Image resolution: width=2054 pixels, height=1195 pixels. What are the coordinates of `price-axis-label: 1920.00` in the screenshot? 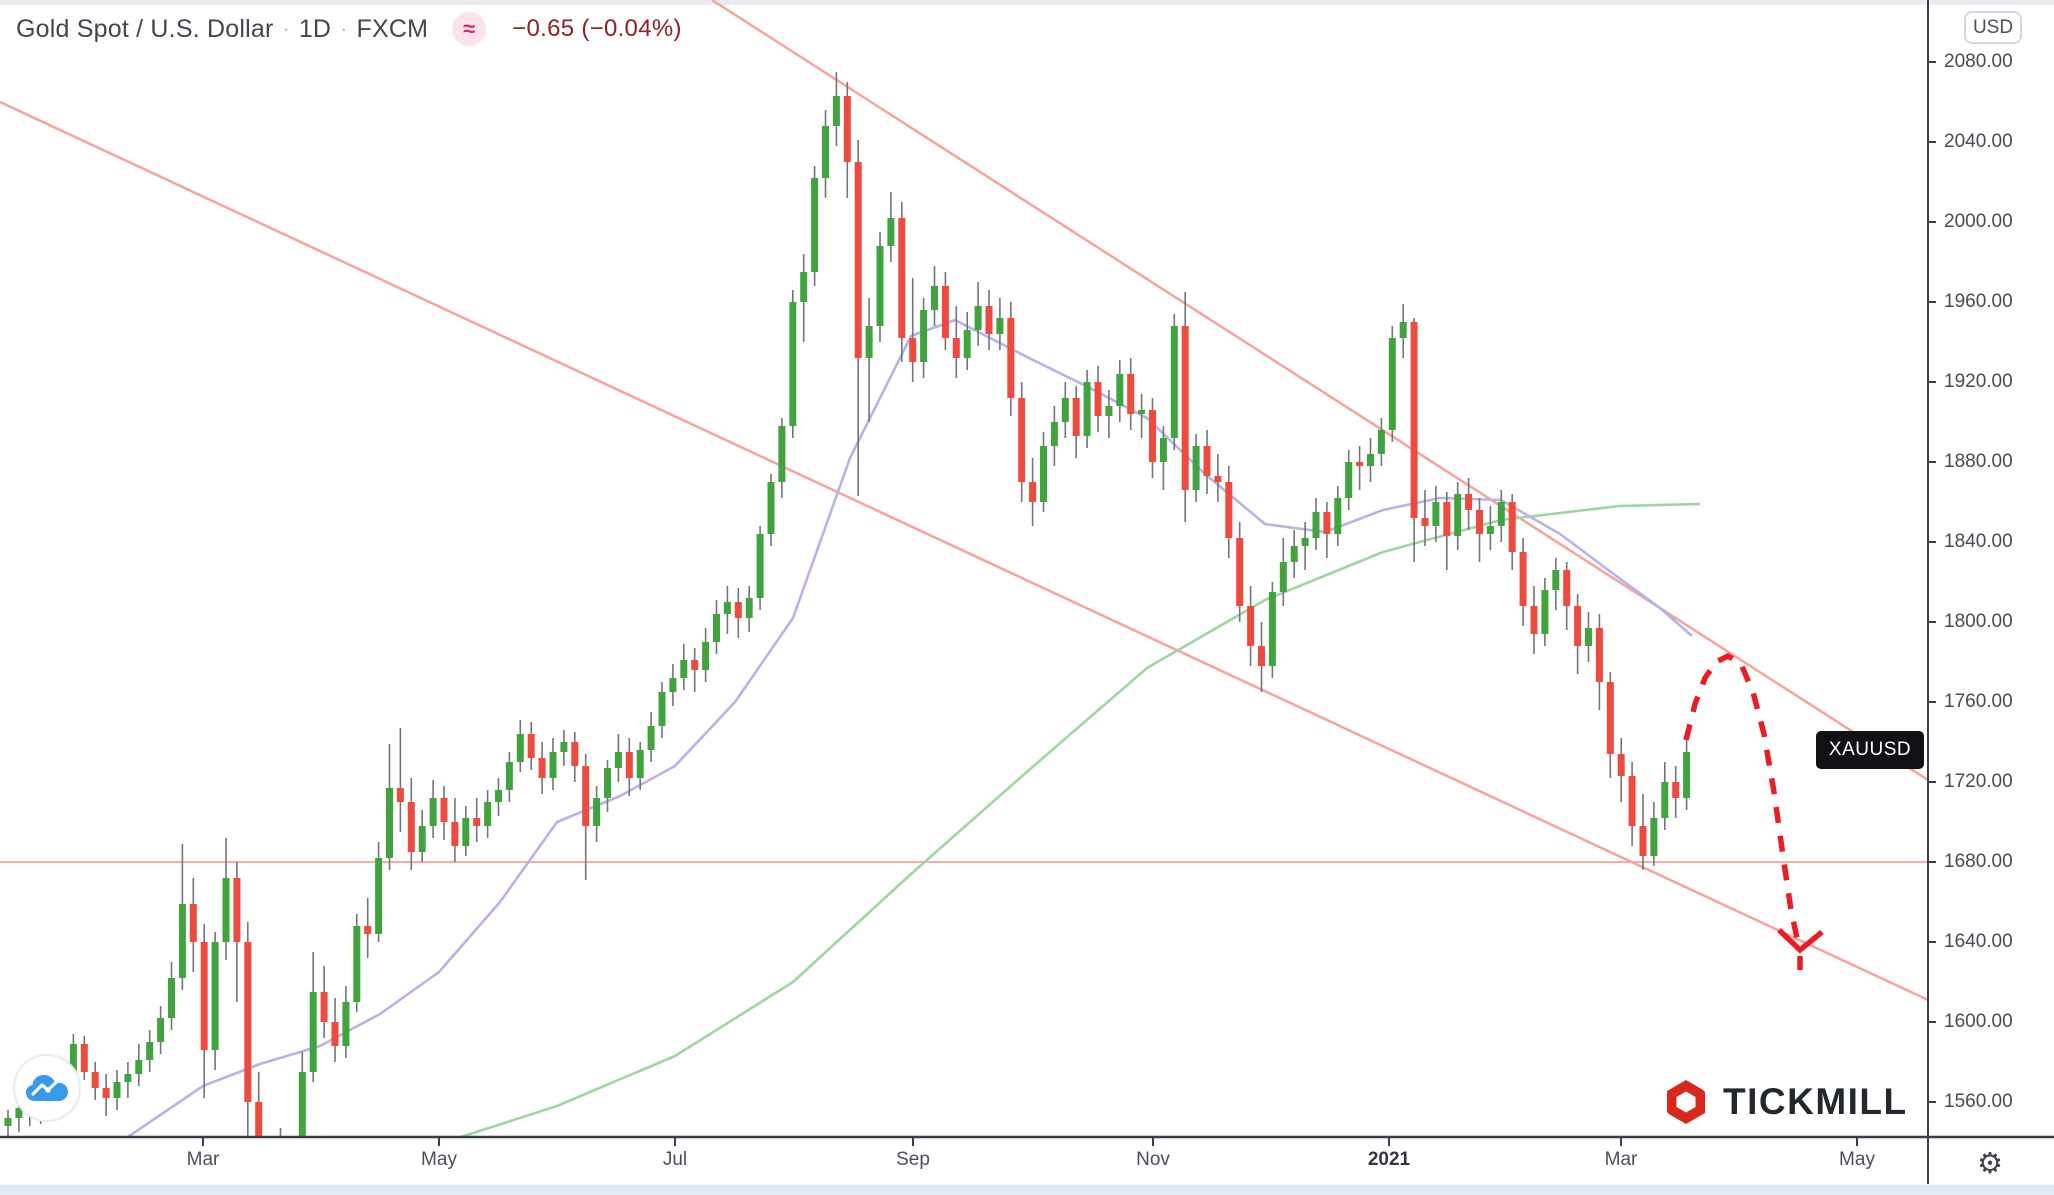 It's located at (1978, 381).